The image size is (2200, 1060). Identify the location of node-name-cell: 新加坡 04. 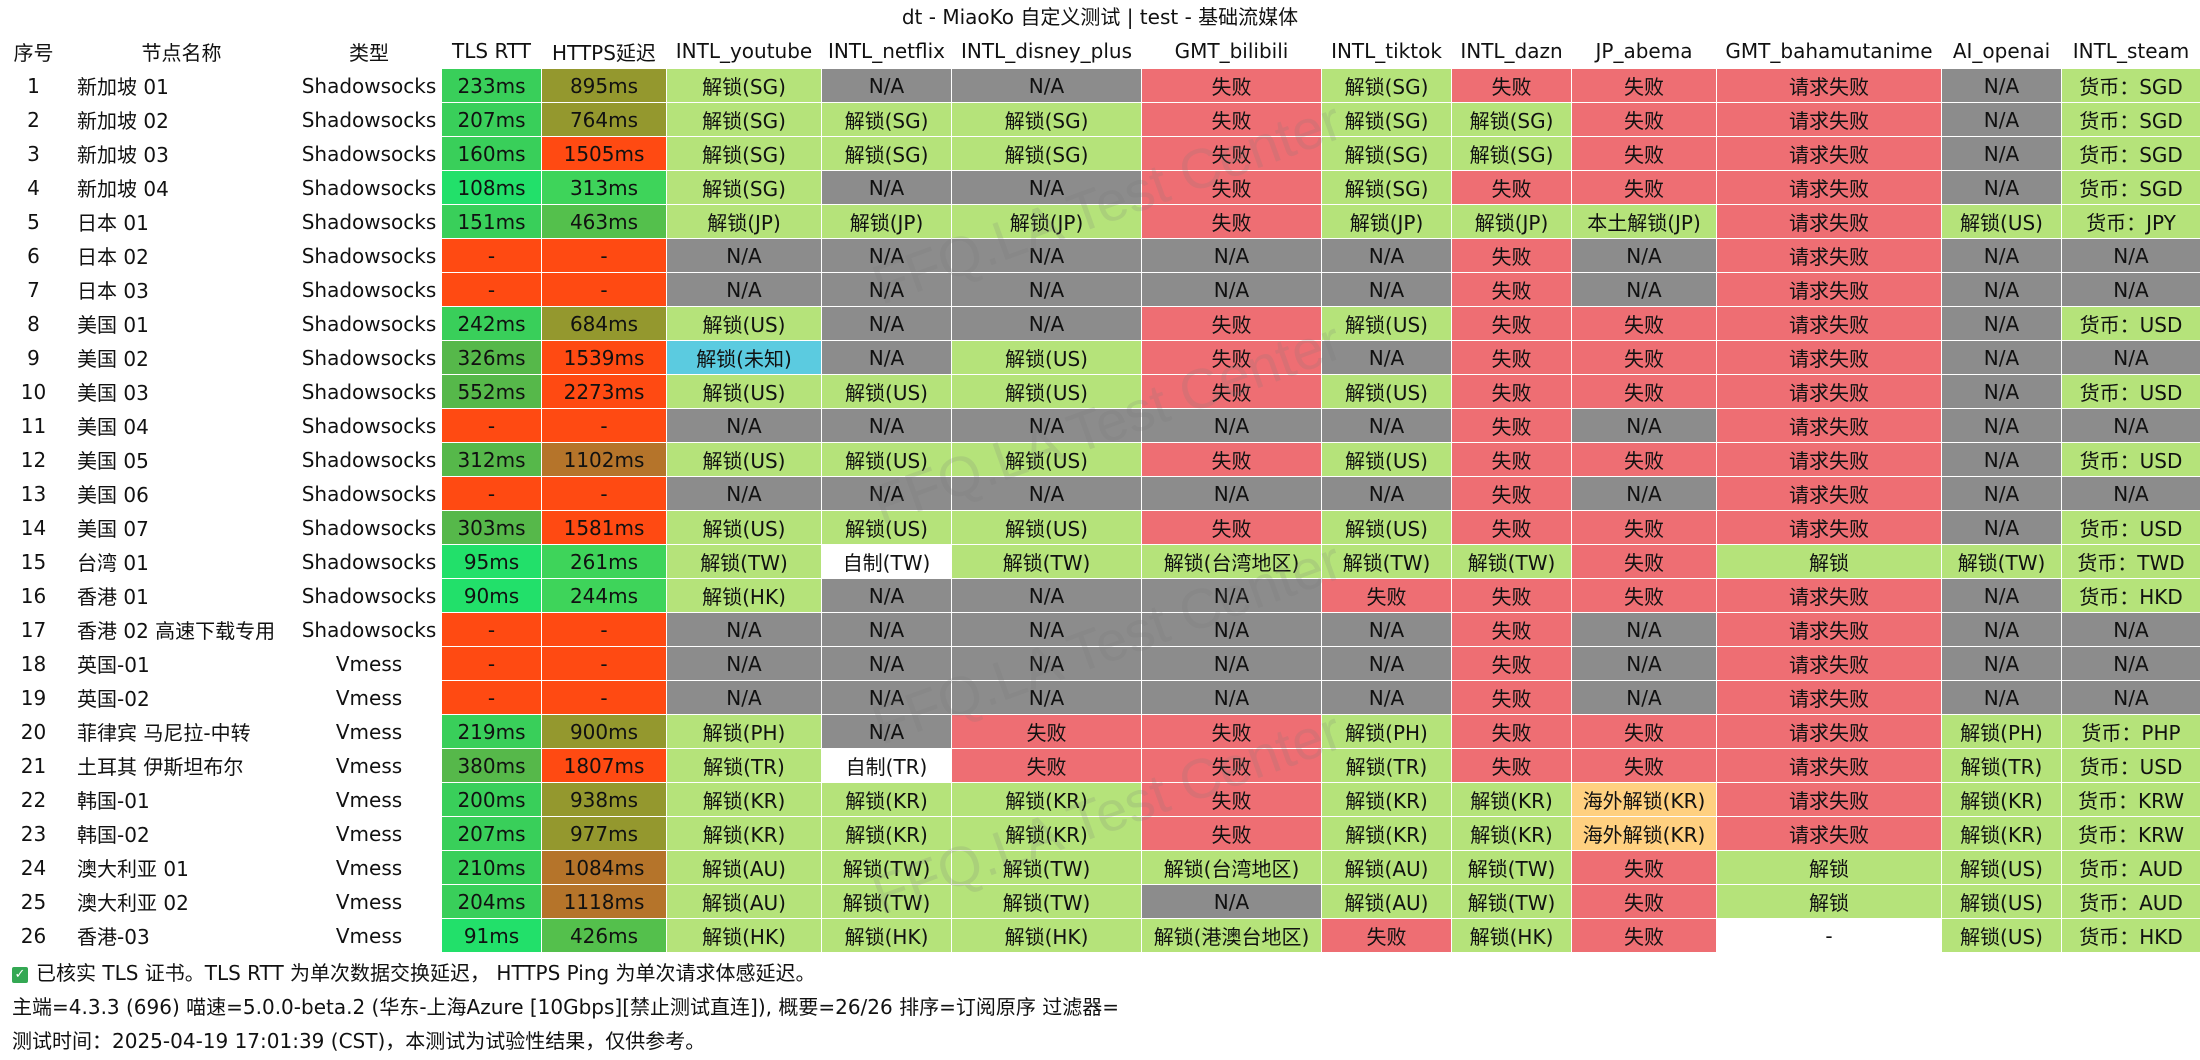
(181, 187).